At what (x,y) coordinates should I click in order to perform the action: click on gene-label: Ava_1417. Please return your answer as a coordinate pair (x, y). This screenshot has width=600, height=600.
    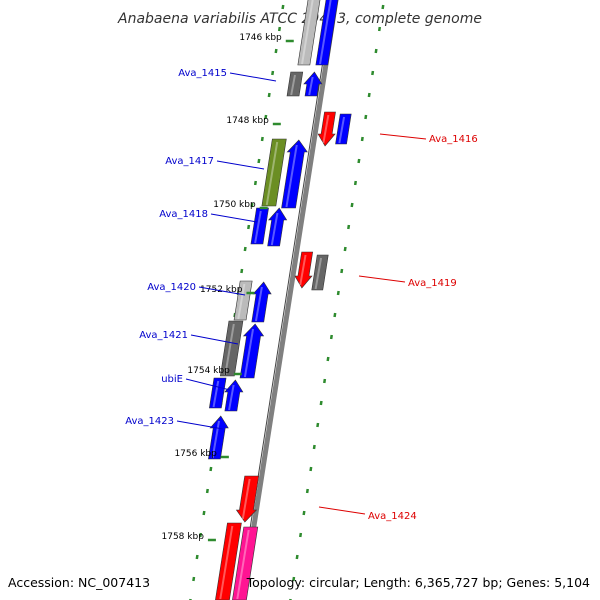
    Looking at the image, I should click on (189, 161).